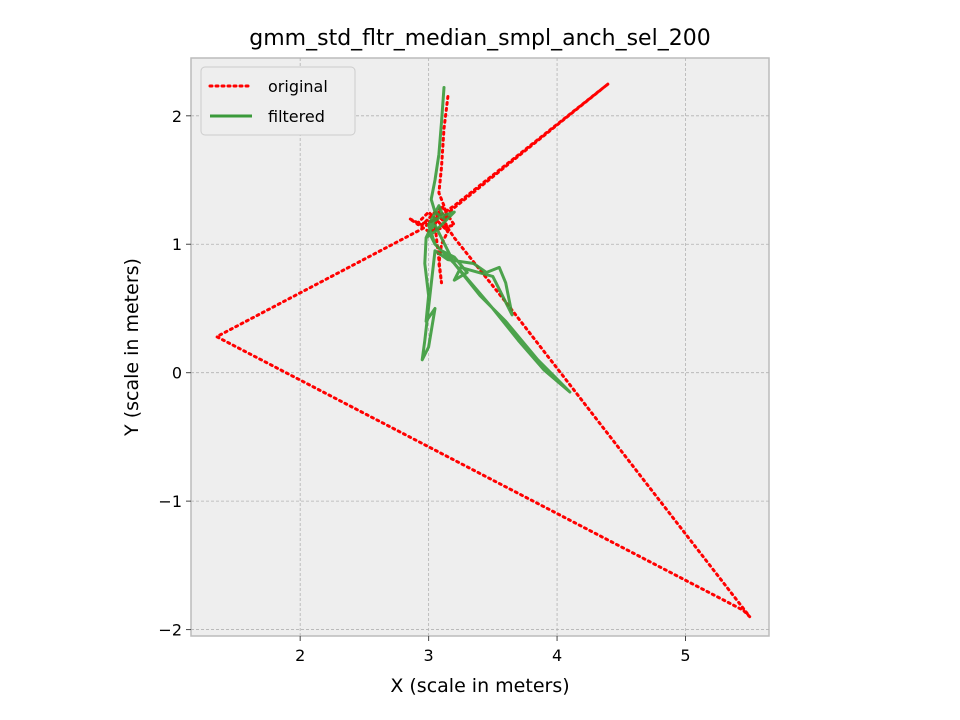 This screenshot has height=720, width=960. I want to click on x-tick-label: 4, so click(557, 655).